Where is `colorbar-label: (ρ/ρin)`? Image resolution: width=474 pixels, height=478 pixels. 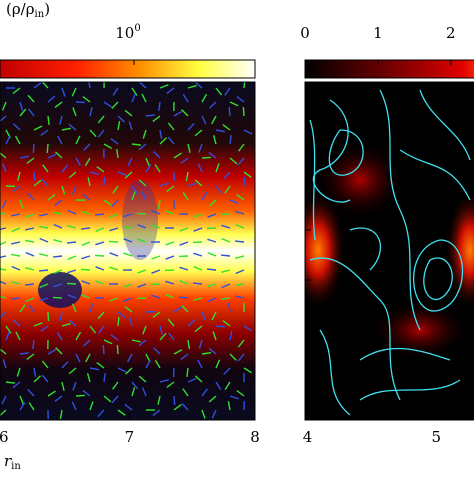
colorbar-label: (ρ/ρin) is located at coordinates (28, 10).